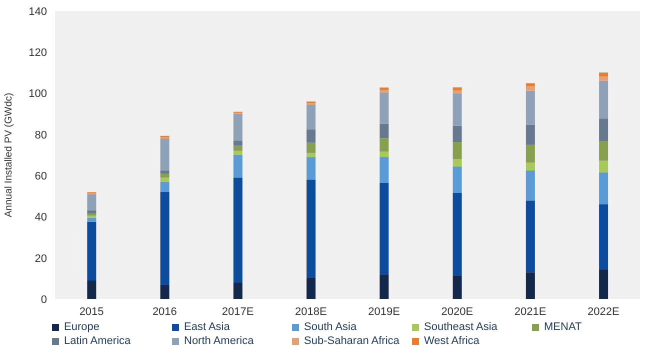 The width and height of the screenshot is (650, 347). Describe the element at coordinates (37, 12) in the screenshot. I see `y-tick-label: 140` at that location.